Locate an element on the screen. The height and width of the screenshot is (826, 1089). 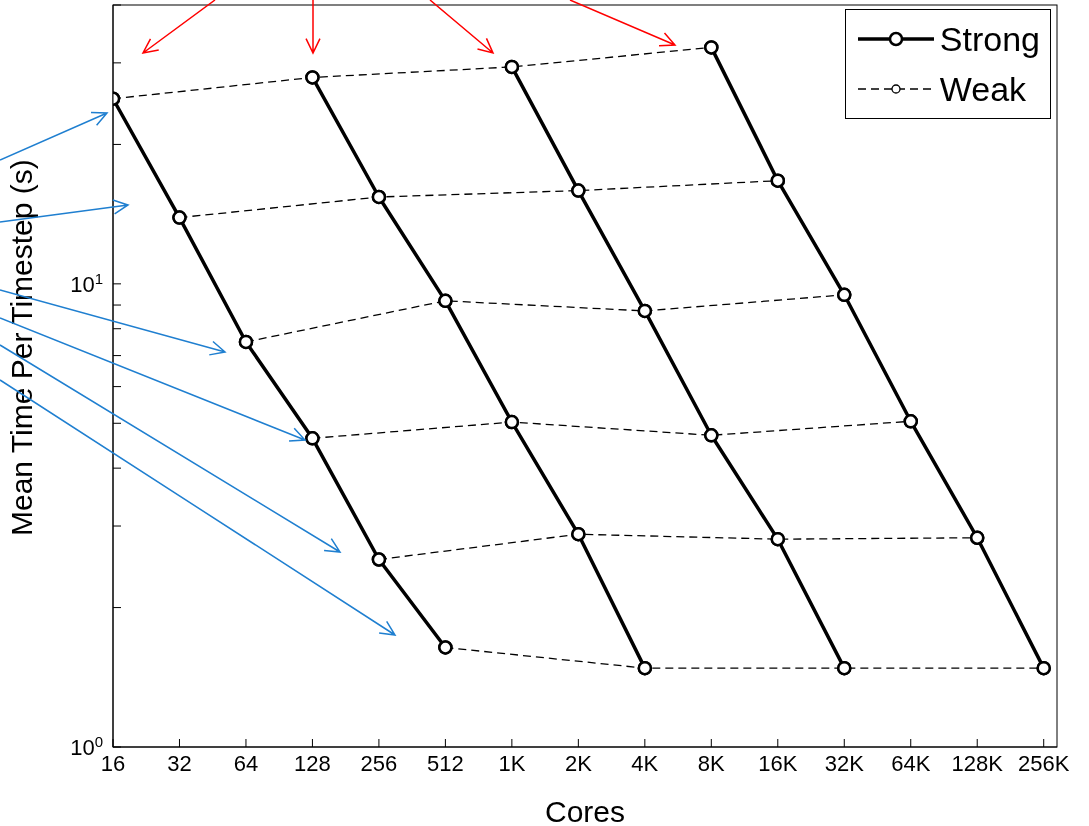
x-tick-label: 128 is located at coordinates (312, 763).